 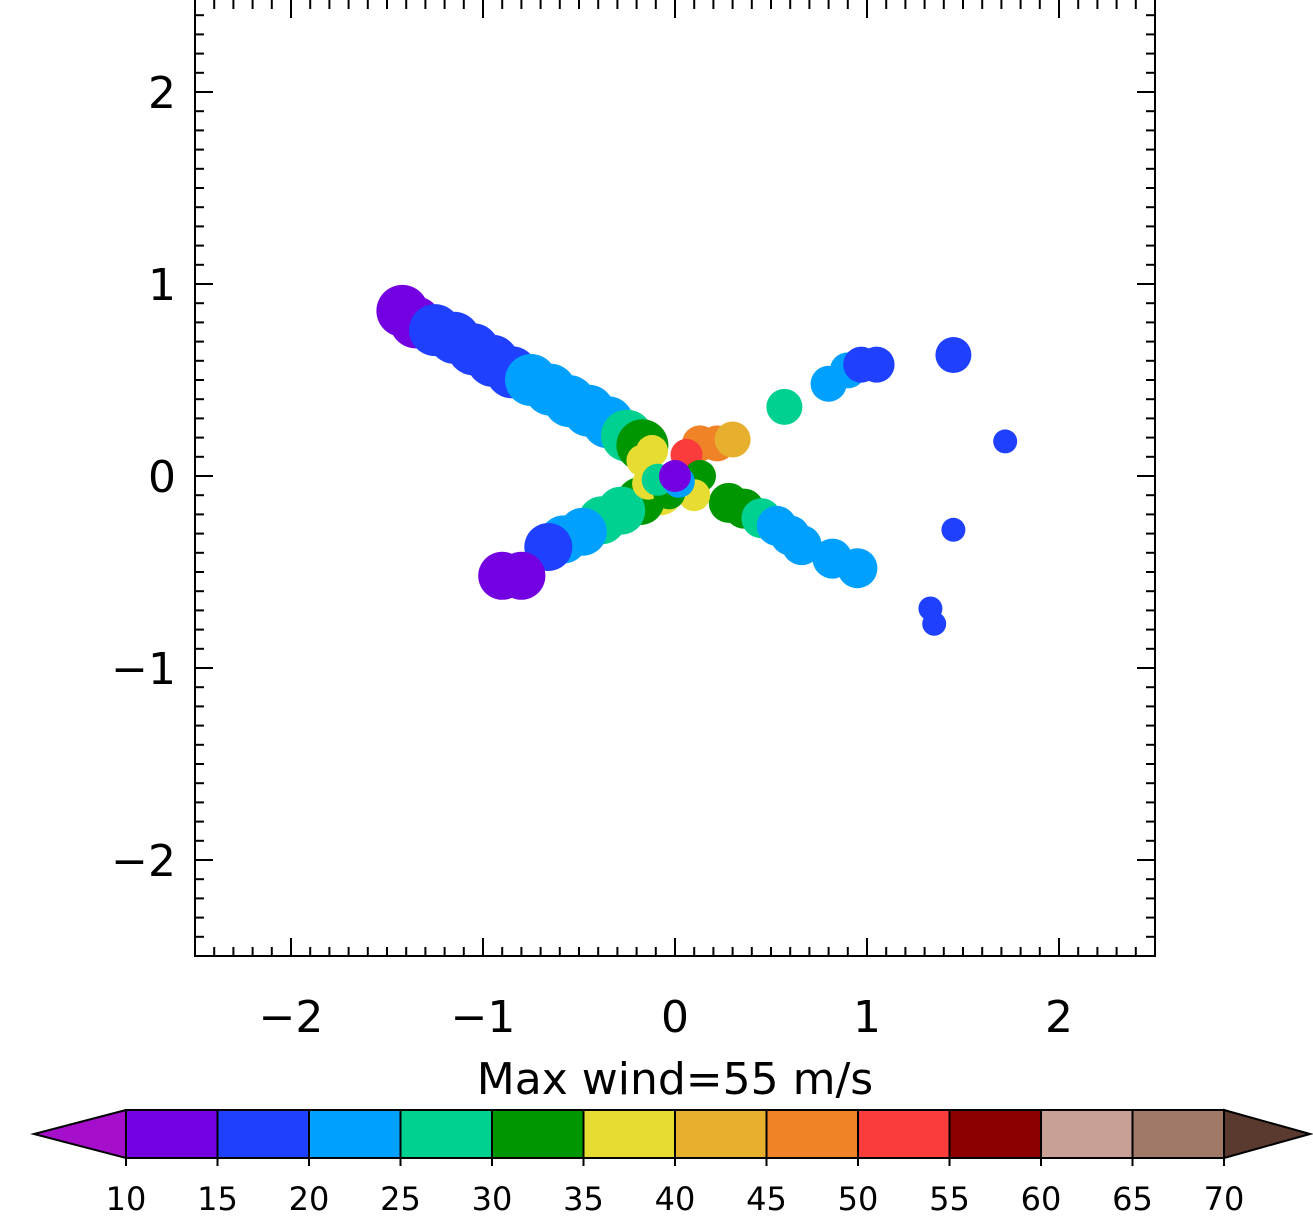 I want to click on y-tick-label: −2, so click(x=143, y=861).